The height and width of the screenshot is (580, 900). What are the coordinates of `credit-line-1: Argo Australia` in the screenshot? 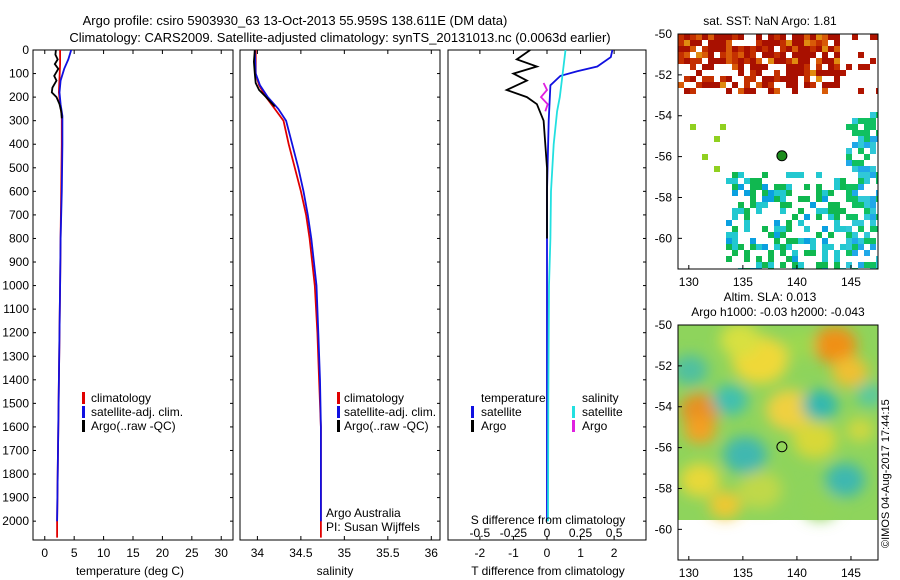 It's located at (363, 513).